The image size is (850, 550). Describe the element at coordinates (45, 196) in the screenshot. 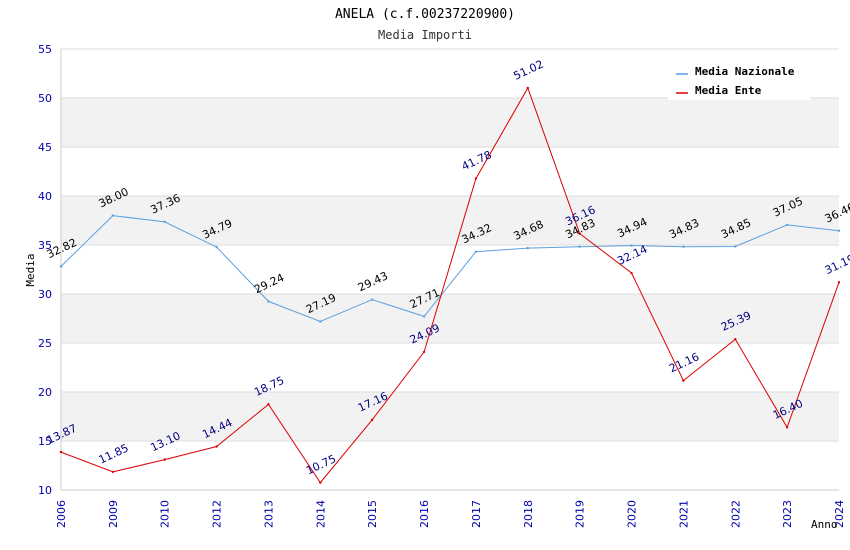

I see `y-tick-label: 40` at that location.